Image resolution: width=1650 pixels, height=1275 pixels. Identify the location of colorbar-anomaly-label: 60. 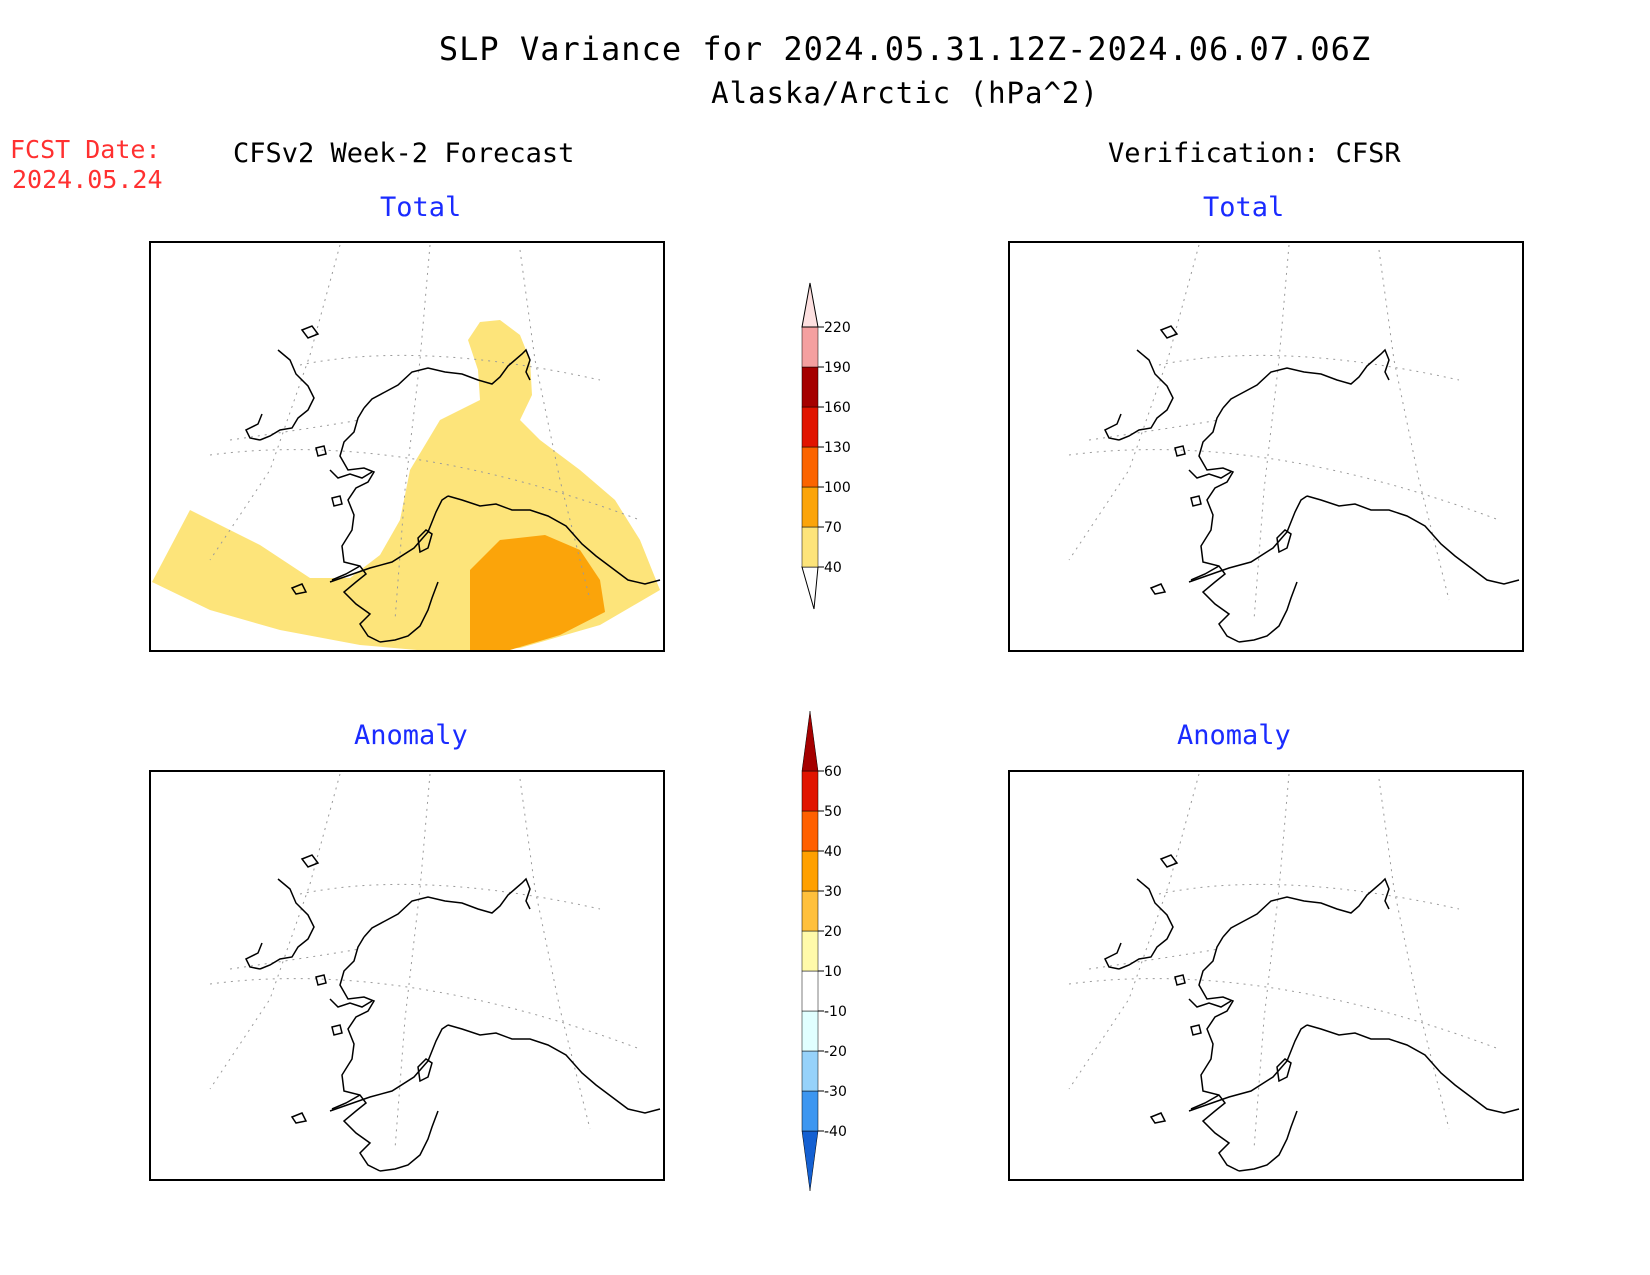
(833, 772).